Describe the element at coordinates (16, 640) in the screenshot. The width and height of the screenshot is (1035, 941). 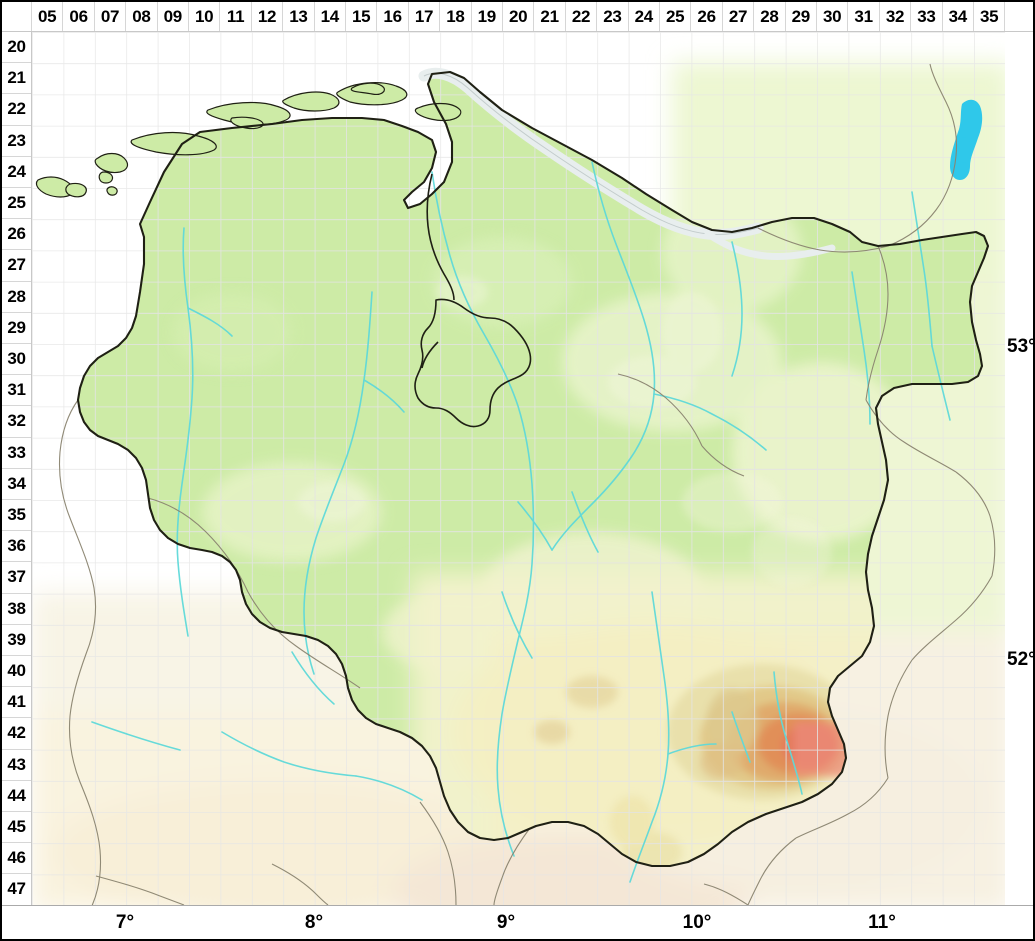
I see `row-label-39: 39` at that location.